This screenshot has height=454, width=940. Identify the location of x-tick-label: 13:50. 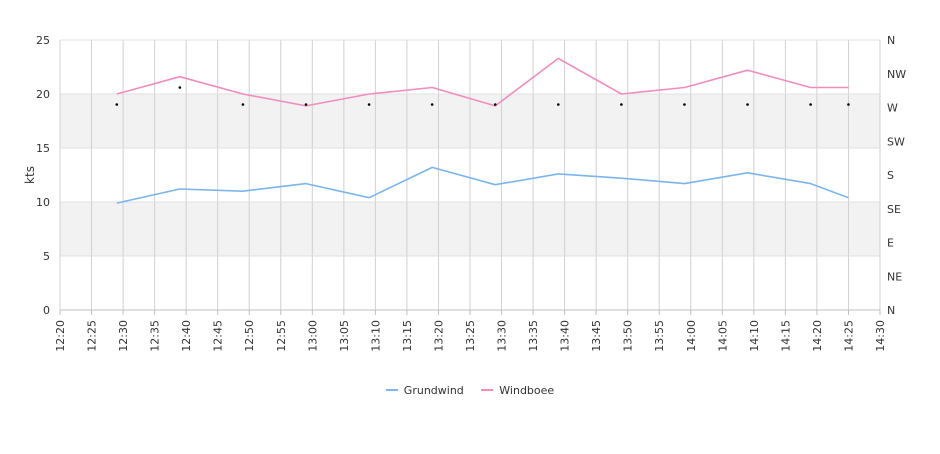
(628, 336).